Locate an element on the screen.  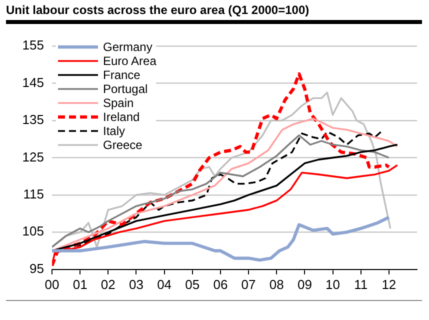
y-tick-label: 155 is located at coordinates (33, 45).